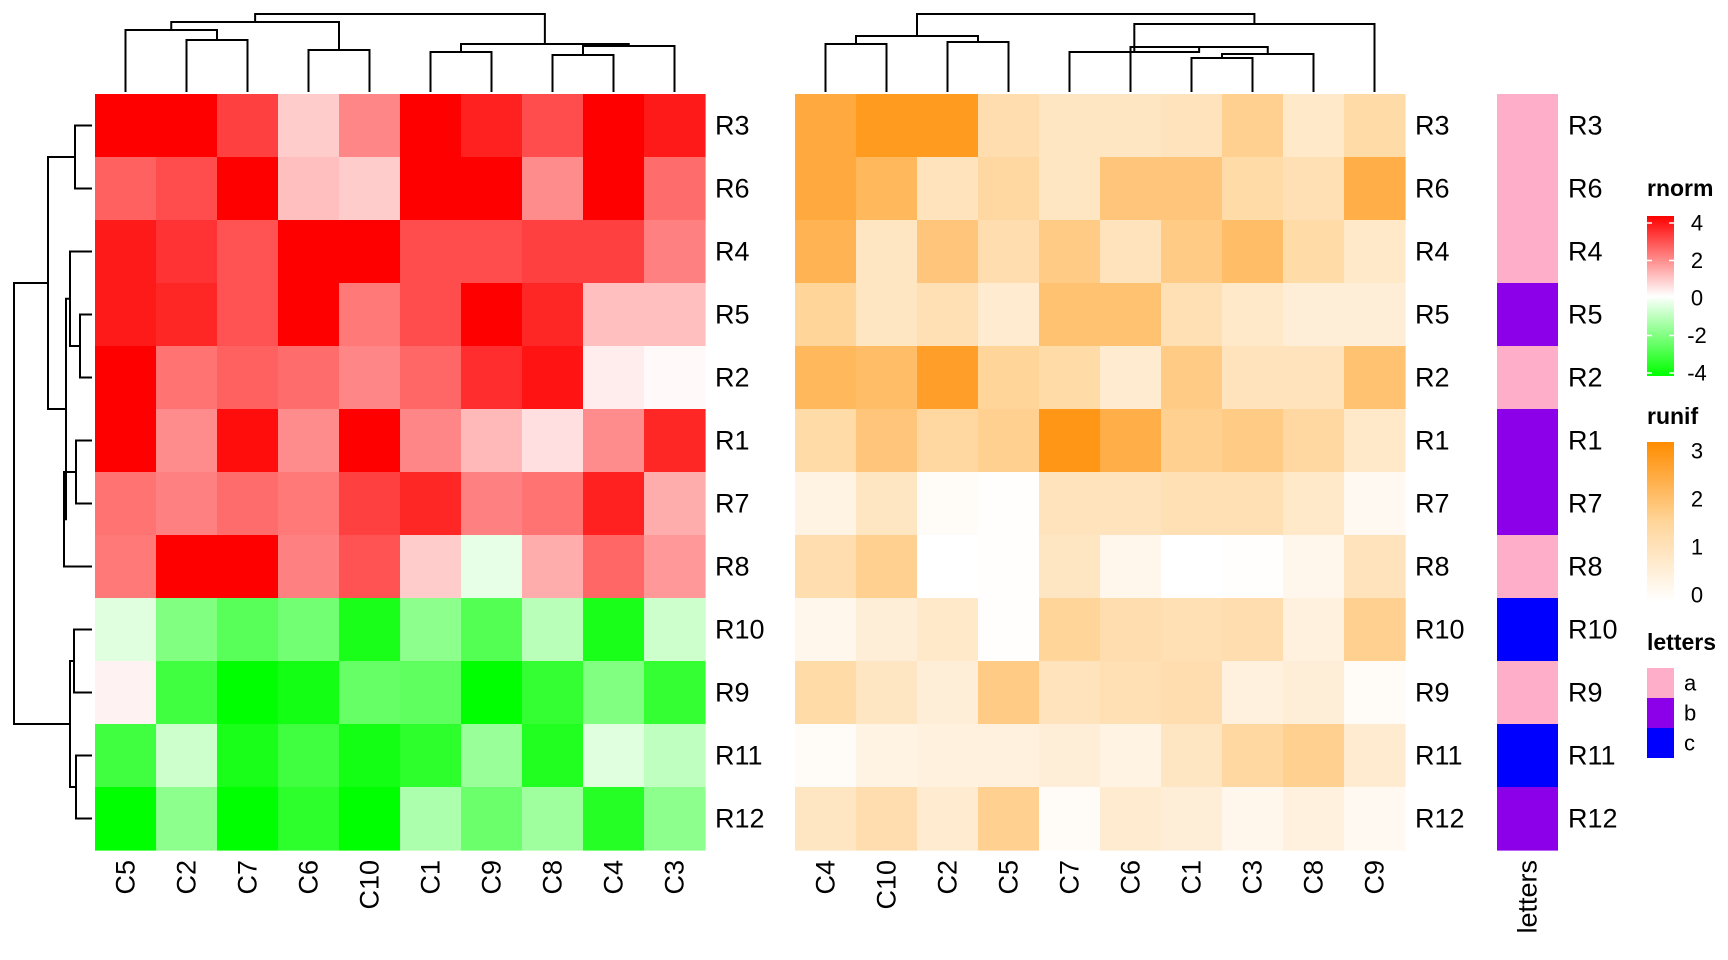 This screenshot has height=960, width=1728. What do you see at coordinates (1131, 441) in the screenshot?
I see `heatmap-cell-runif-R1-C6` at bounding box center [1131, 441].